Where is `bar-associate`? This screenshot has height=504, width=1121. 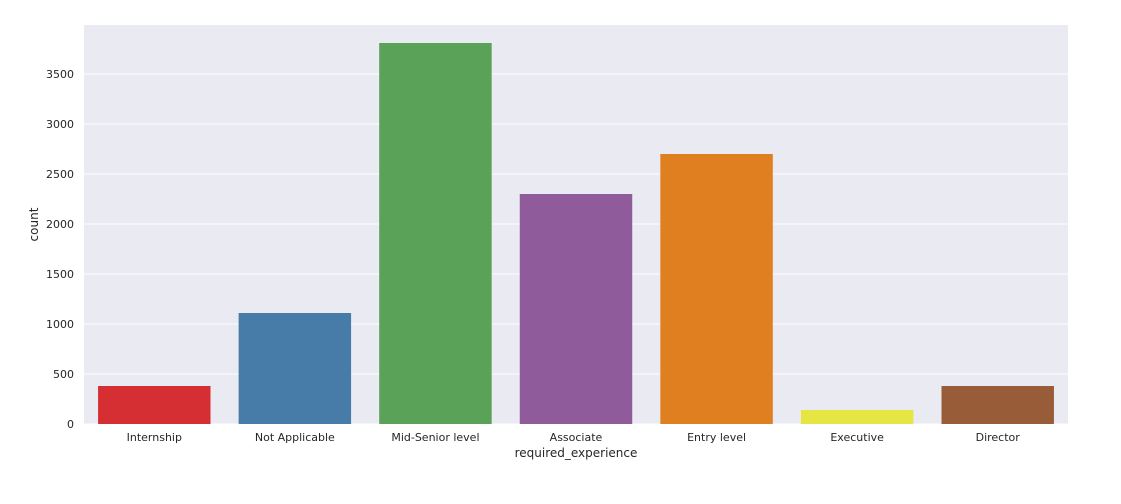 bar-associate is located at coordinates (576, 309).